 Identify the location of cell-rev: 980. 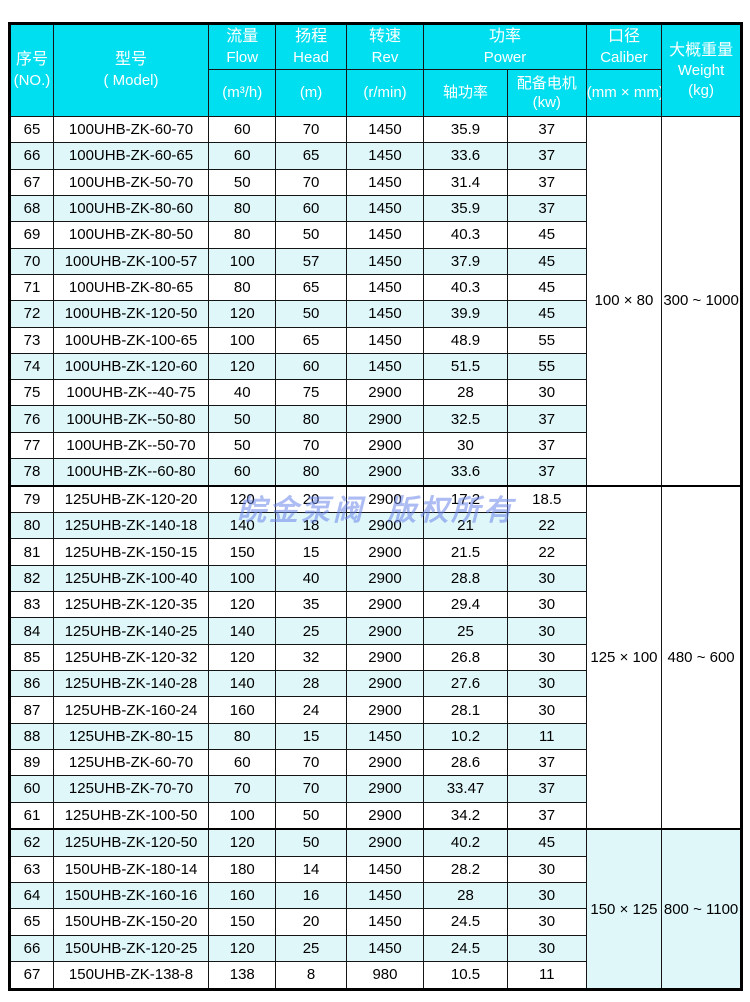
(385, 975).